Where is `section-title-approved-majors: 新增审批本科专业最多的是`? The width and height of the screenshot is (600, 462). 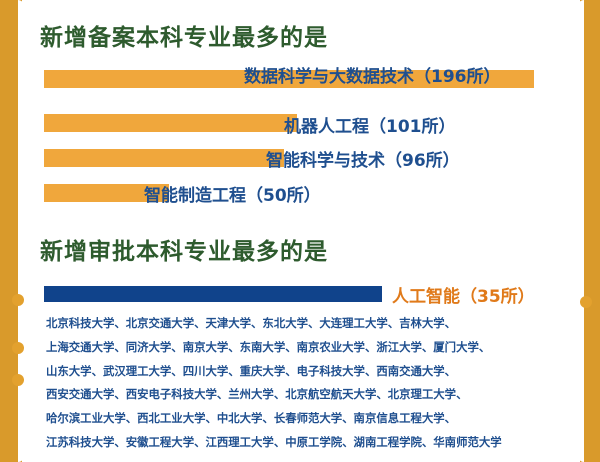
section-title-approved-majors: 新增审批本科专业最多的是 is located at coordinates (184, 252).